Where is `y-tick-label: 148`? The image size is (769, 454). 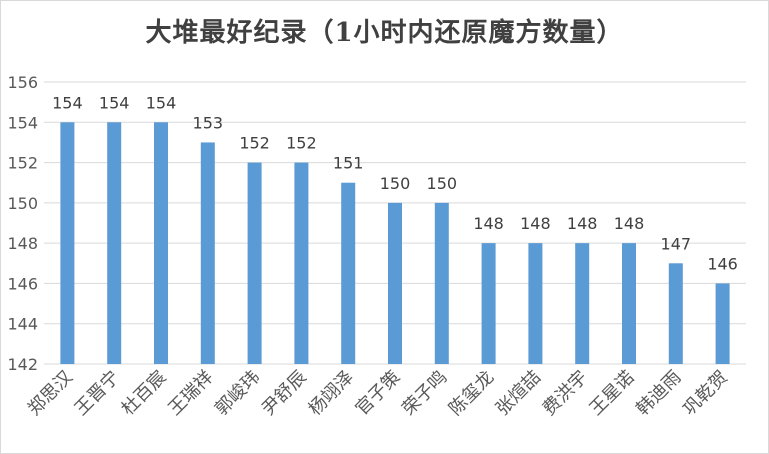
y-tick-label: 148 is located at coordinates (22, 243).